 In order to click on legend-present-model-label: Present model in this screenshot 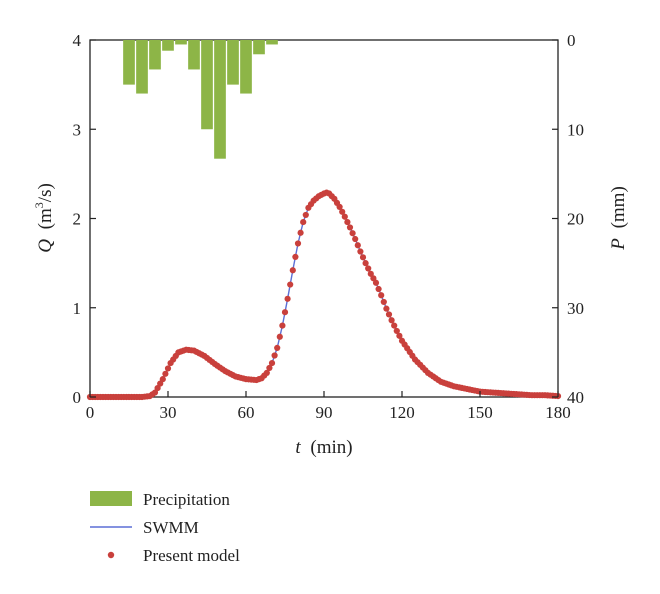, I will do `click(191, 555)`.